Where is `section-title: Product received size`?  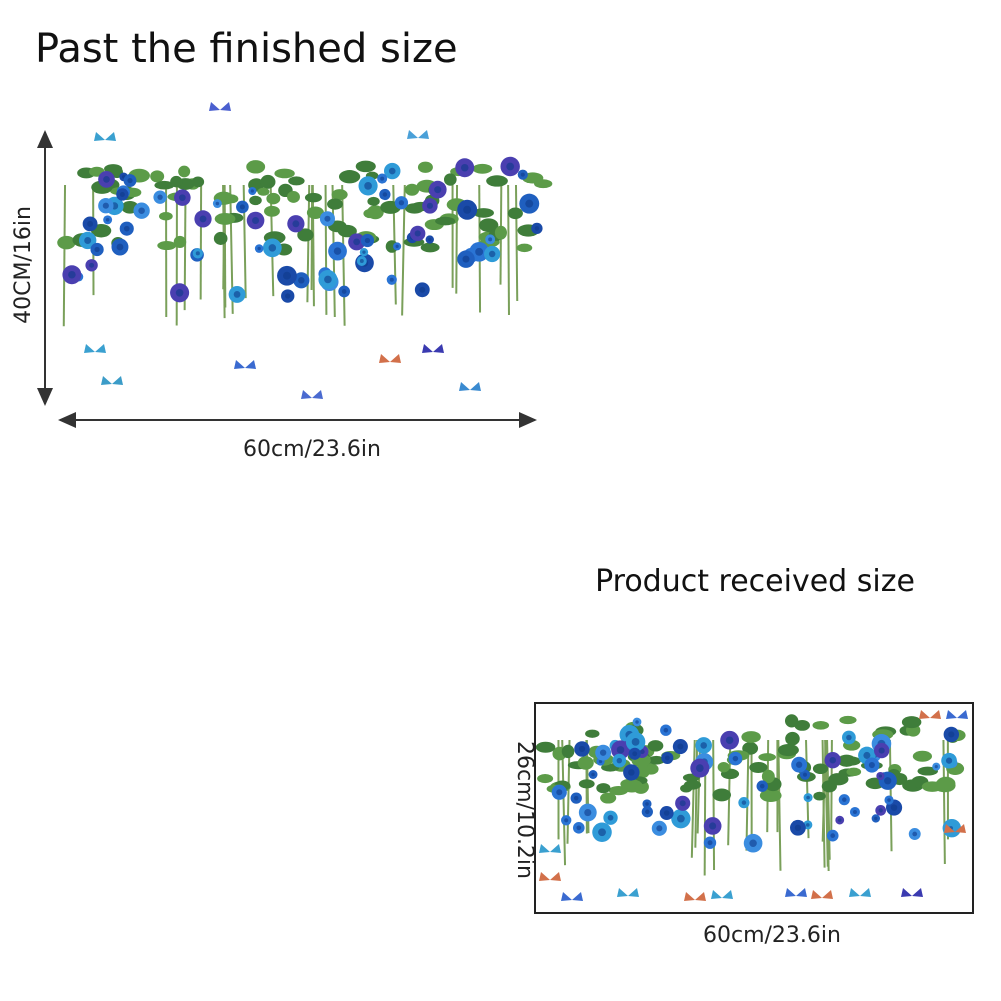 section-title: Product received size is located at coordinates (755, 581).